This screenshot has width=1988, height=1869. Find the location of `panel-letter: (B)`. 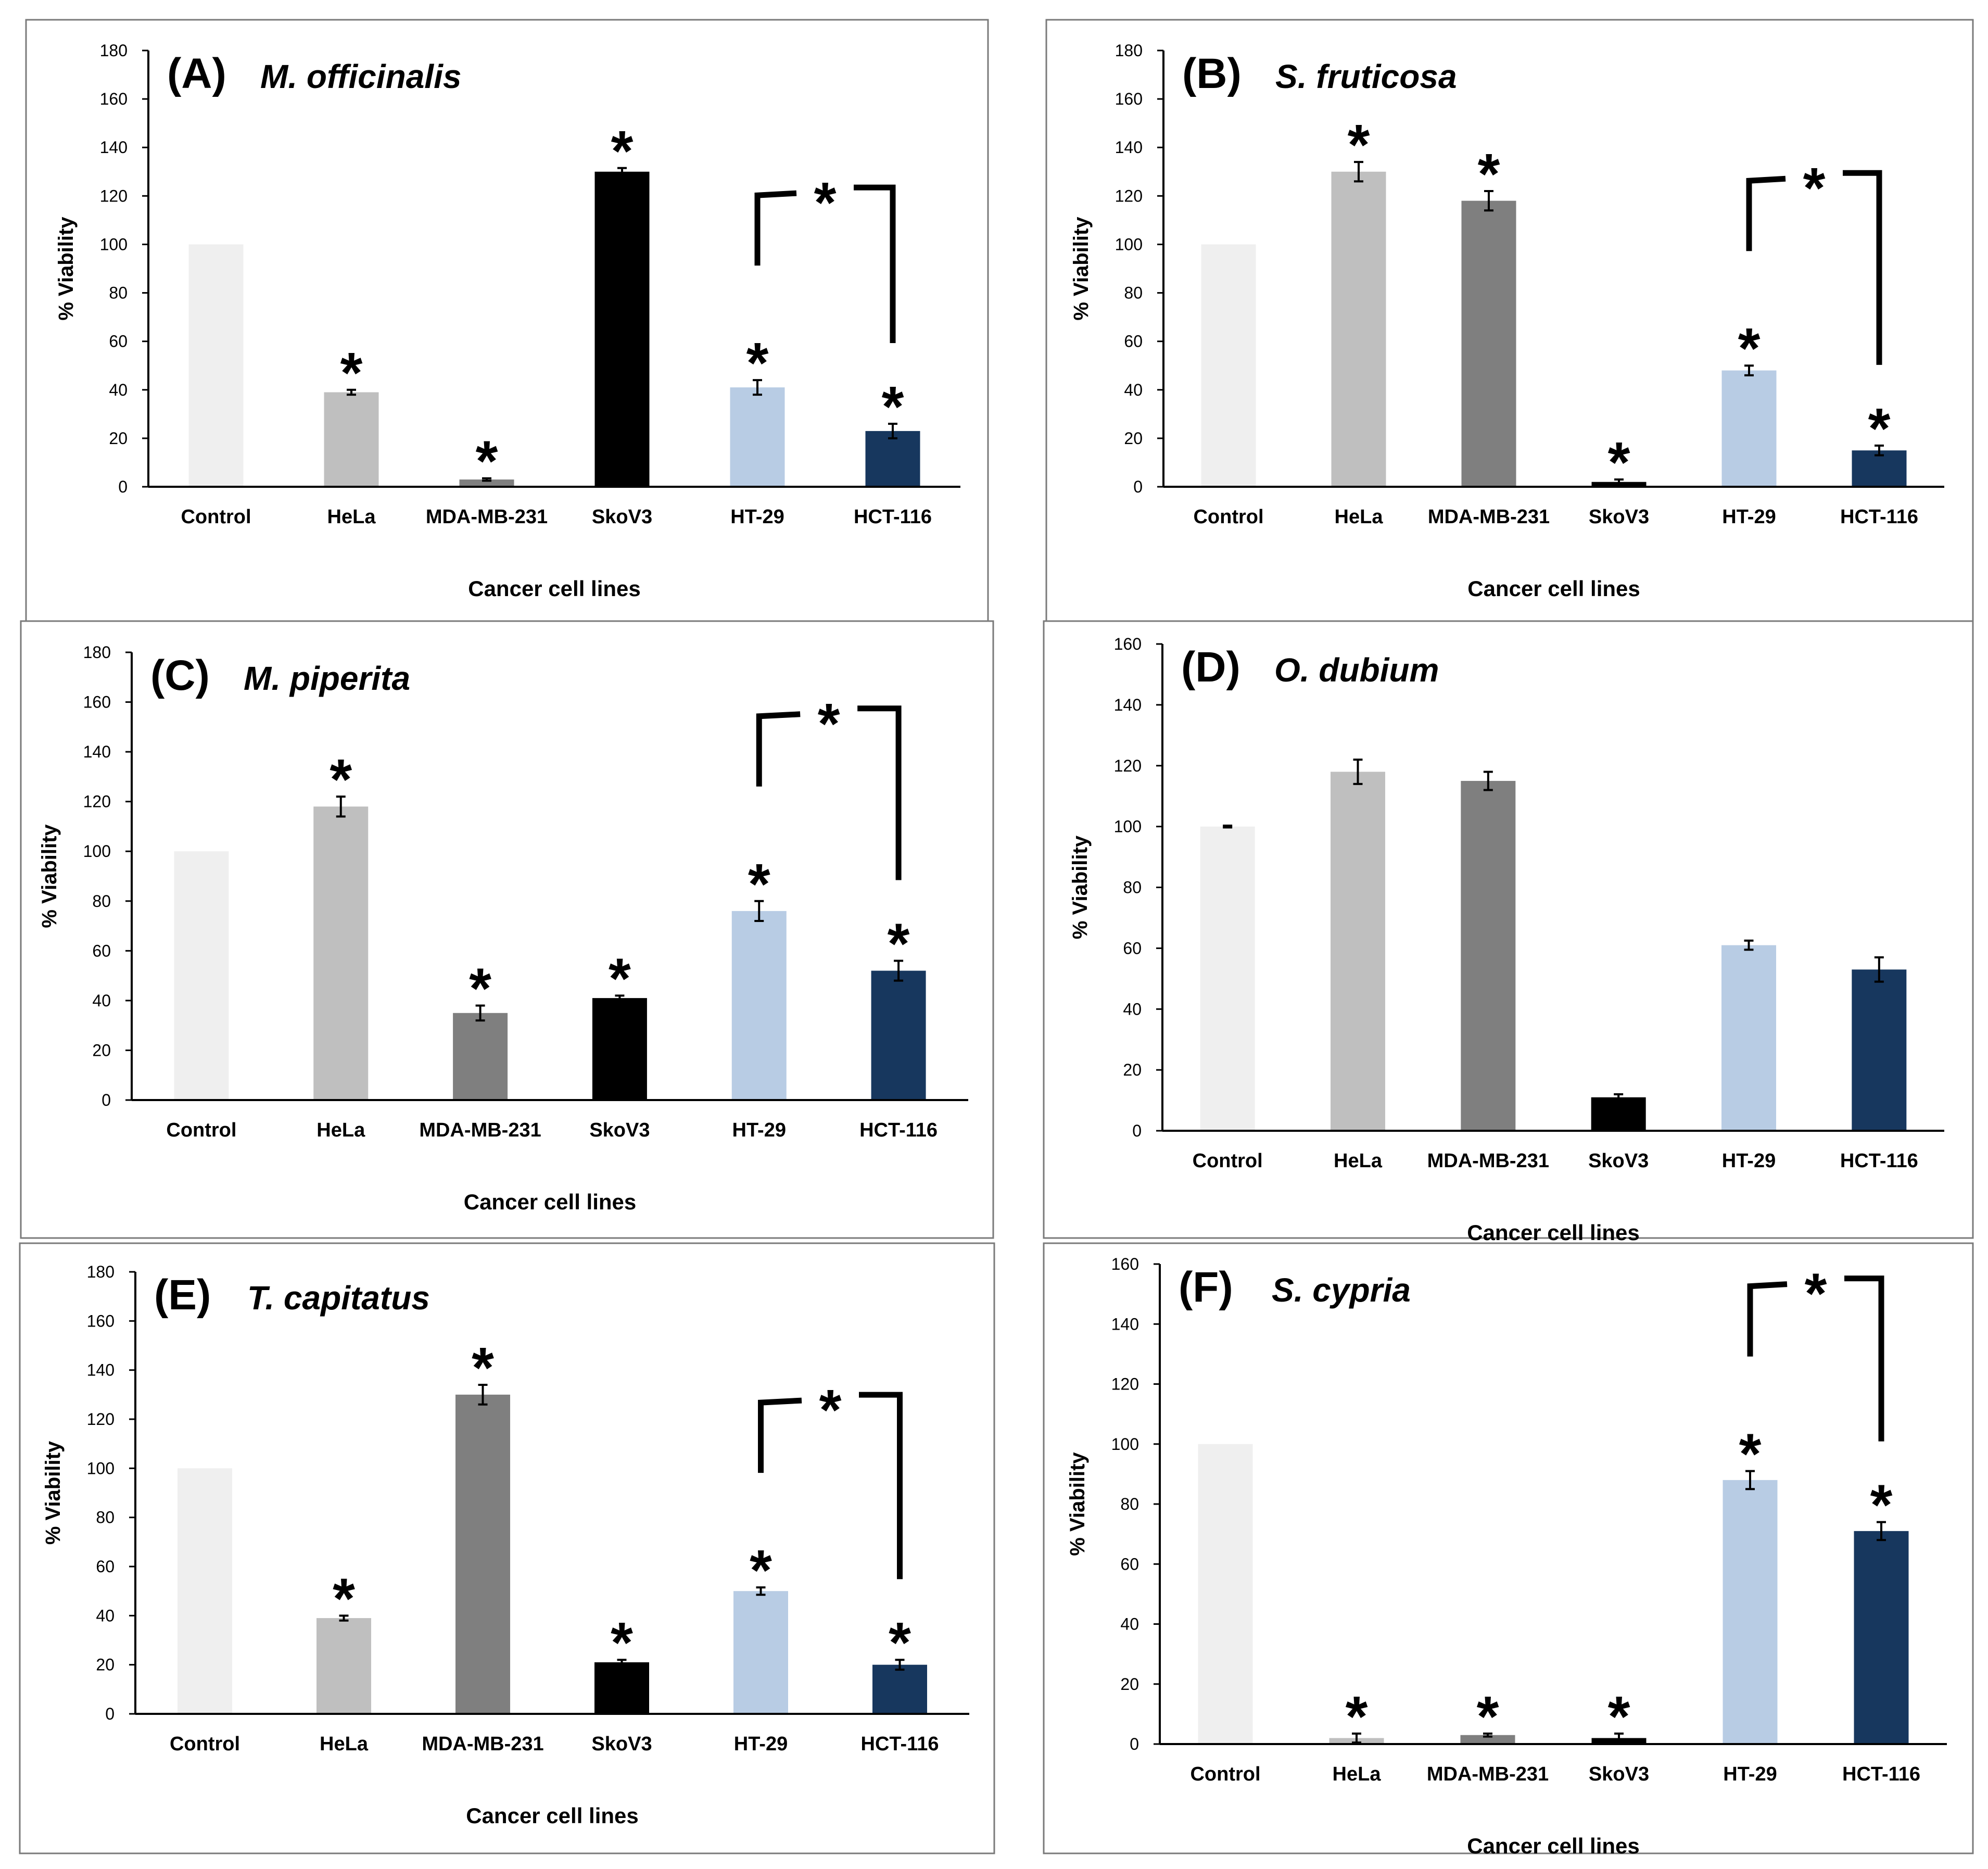

panel-letter: (B) is located at coordinates (1212, 73).